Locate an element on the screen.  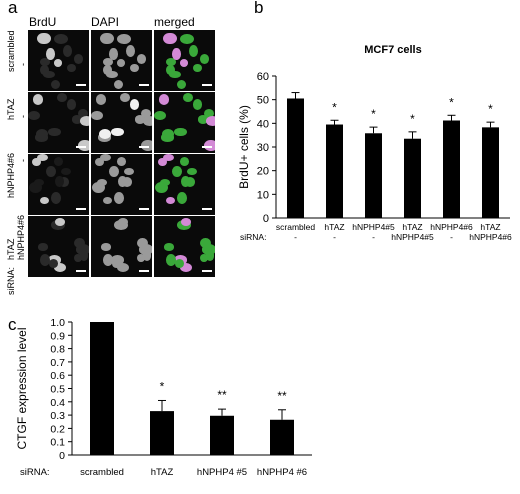
y-tick-label: 0 is located at coordinates (62, 456).